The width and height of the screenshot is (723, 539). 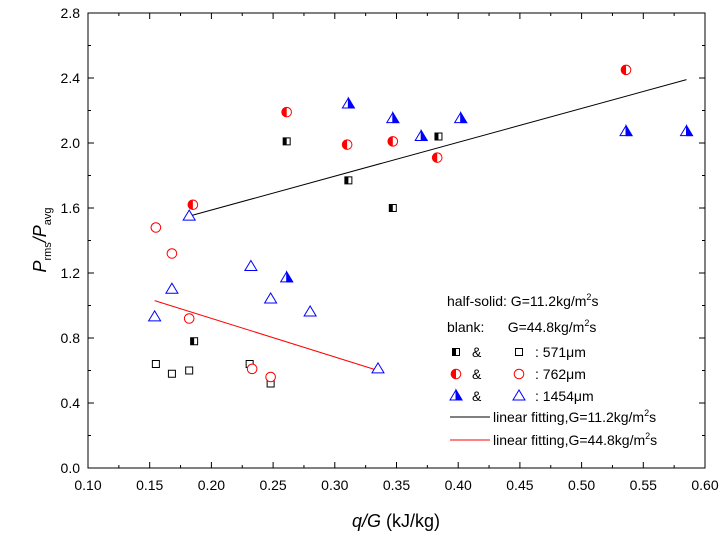 I want to click on y-tick-label: 2.4, so click(x=71, y=78).